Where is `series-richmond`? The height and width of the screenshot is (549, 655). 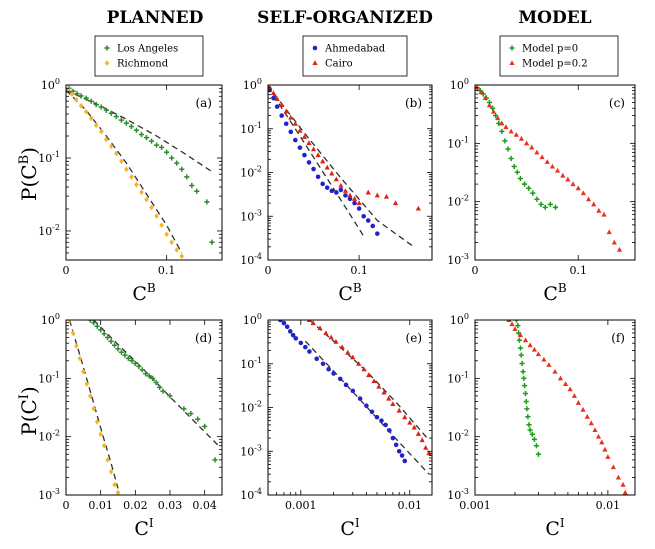
series-richmond is located at coordinates (125, 173).